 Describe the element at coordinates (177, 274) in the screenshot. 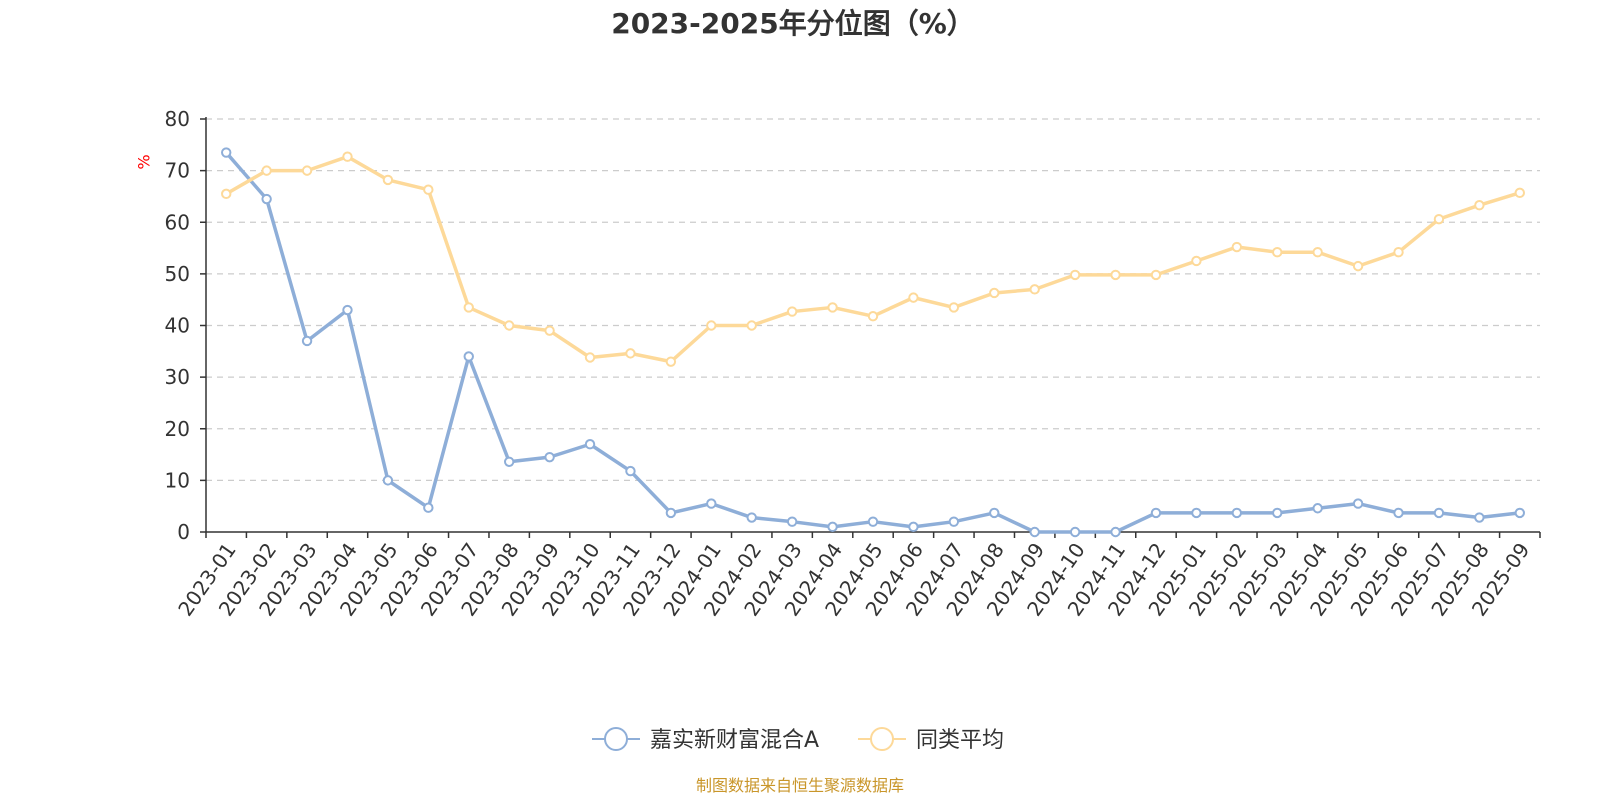

I see `y-tick-label: 50` at that location.